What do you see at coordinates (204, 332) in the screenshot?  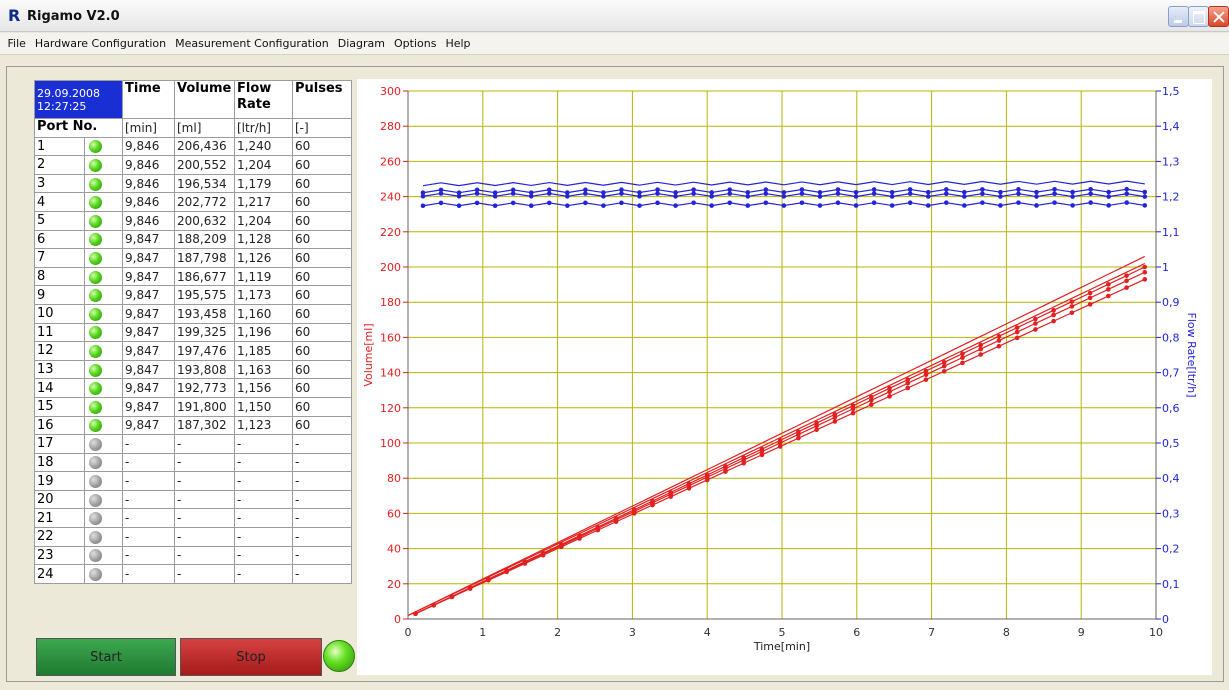 I see `volume-value: 199,325` at bounding box center [204, 332].